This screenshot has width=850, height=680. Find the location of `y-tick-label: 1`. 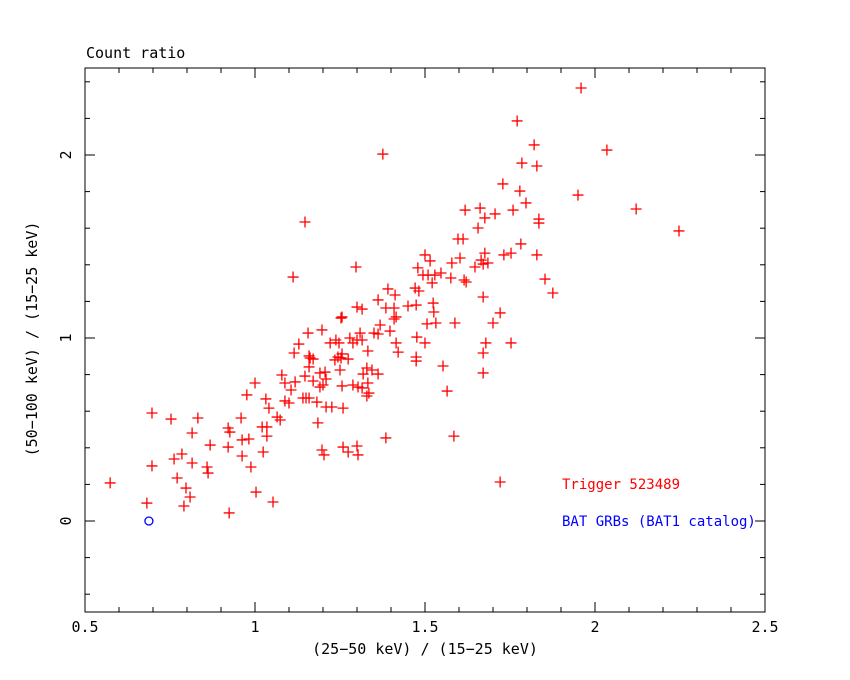

y-tick-label: 1 is located at coordinates (66, 338).